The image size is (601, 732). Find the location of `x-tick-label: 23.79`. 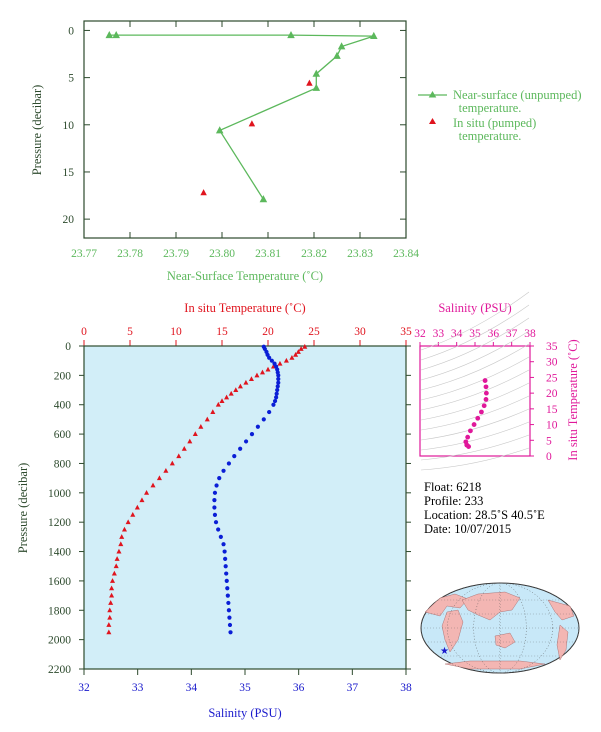

x-tick-label: 23.79 is located at coordinates (176, 254).